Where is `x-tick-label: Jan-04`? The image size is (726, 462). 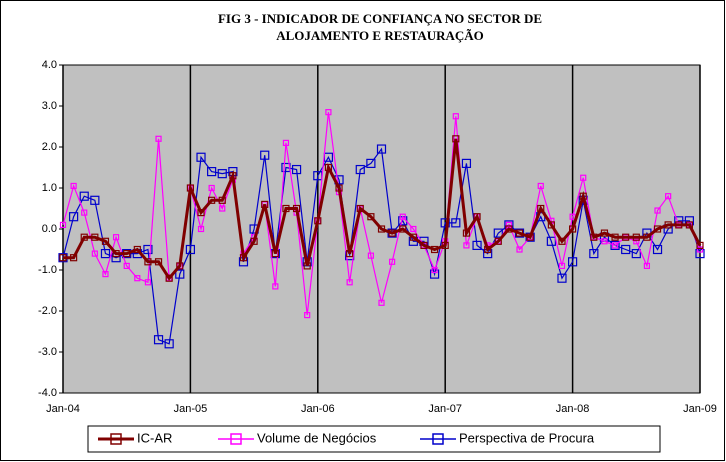 x-tick-label: Jan-04 is located at coordinates (63, 409).